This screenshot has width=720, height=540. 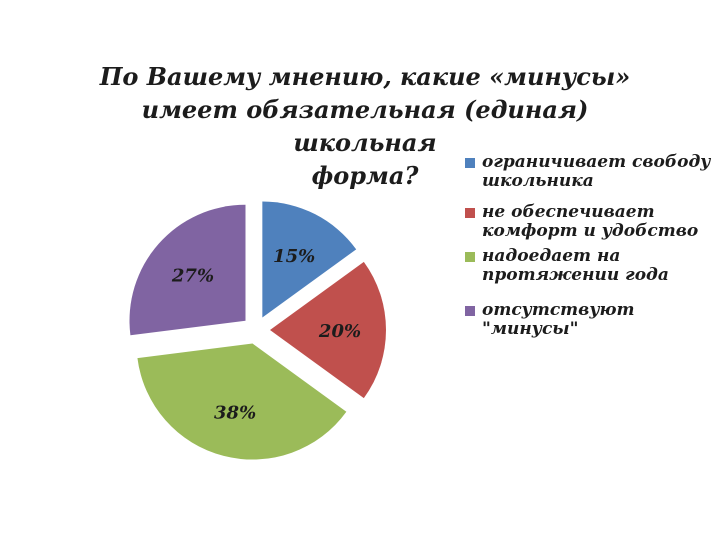 I want to click on pie-slice-boring, so click(x=242, y=401).